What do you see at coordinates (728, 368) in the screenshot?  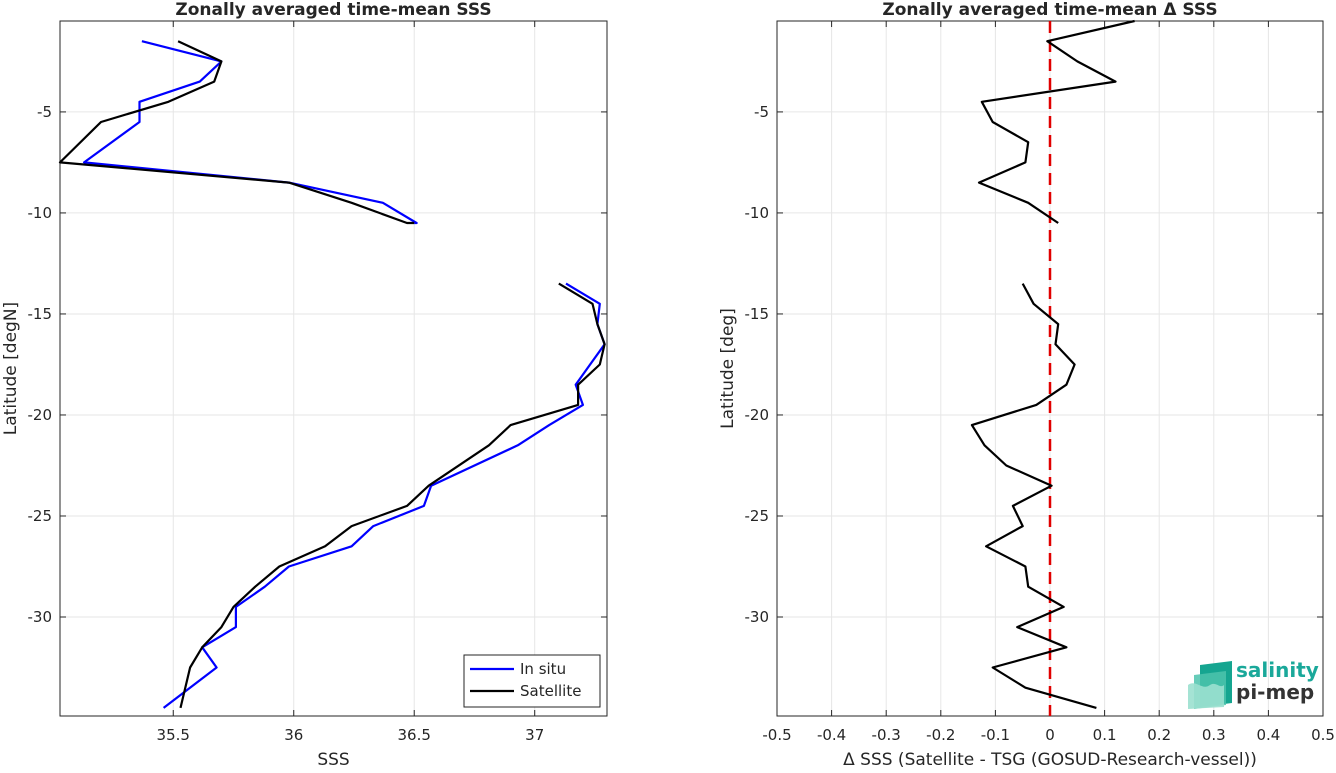 I see `y-axis-label: Latitude [deg]` at bounding box center [728, 368].